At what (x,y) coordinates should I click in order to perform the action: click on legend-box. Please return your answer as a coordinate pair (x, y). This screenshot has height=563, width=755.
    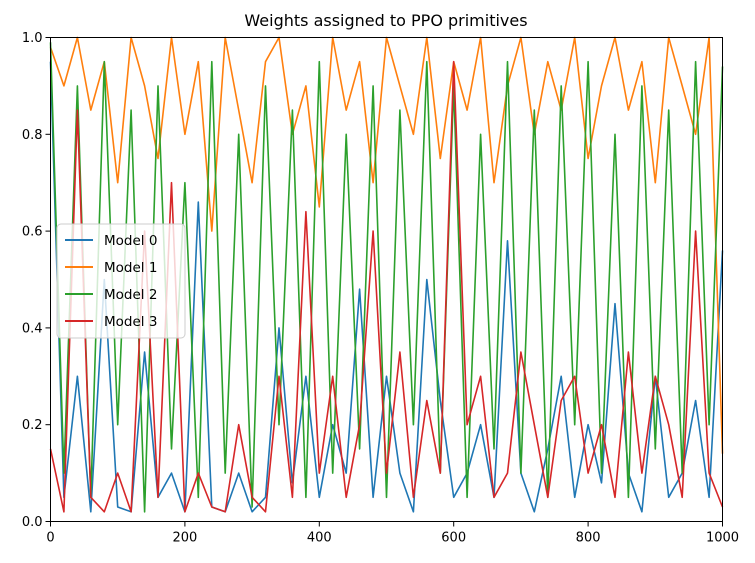
    Looking at the image, I should click on (121, 281).